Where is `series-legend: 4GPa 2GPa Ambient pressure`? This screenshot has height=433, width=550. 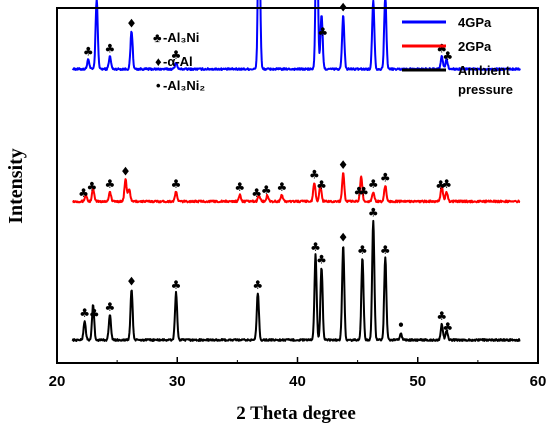 series-legend: 4GPa 2GPa Ambient pressure is located at coordinates (458, 56).